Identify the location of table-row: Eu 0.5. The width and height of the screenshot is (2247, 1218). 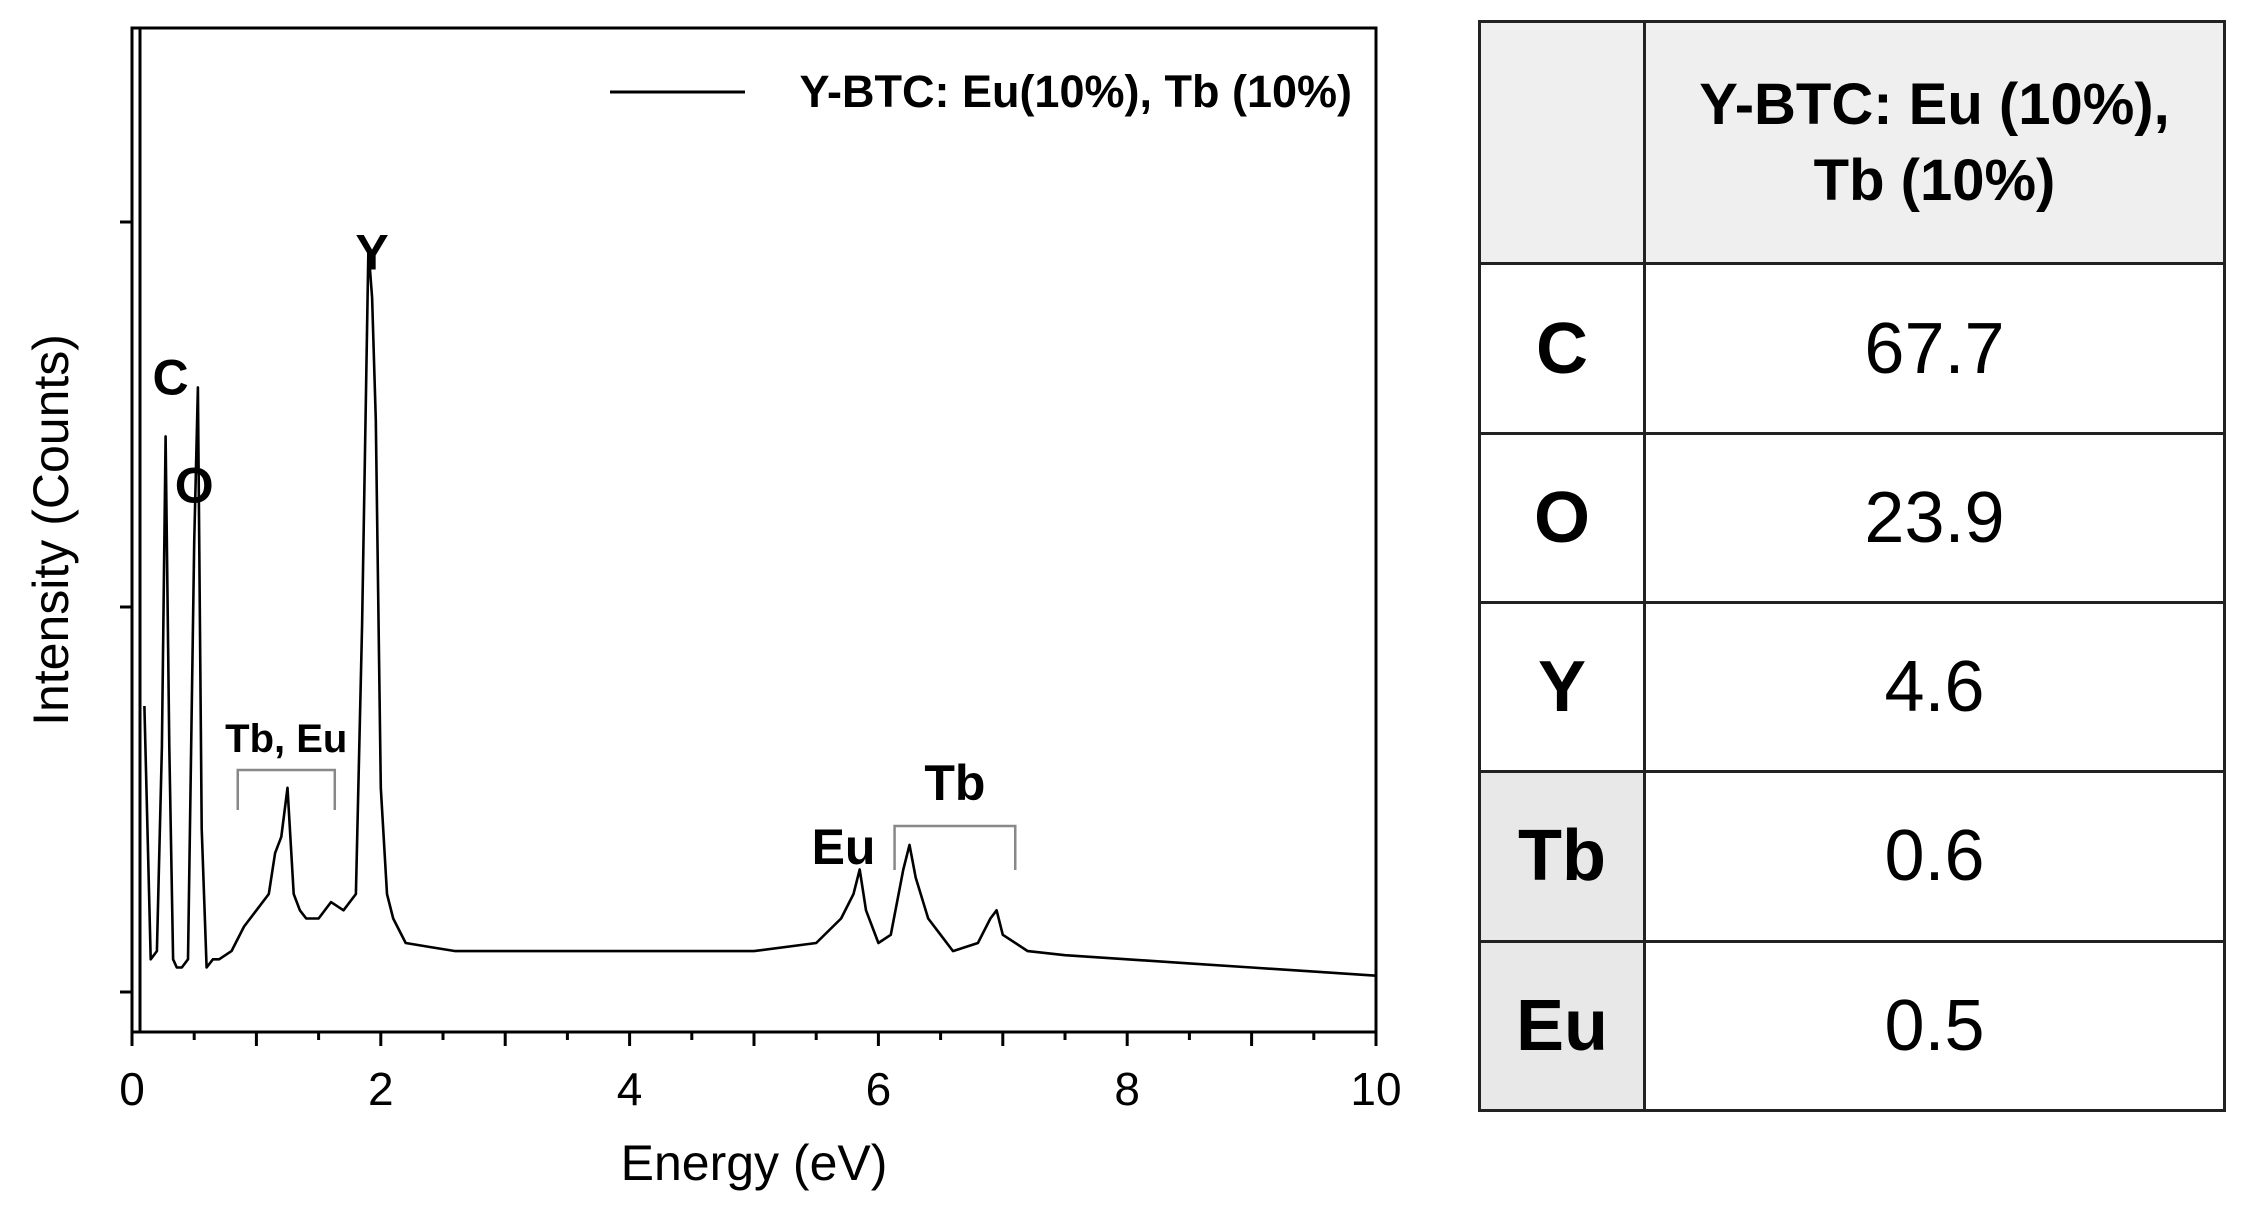
(1852, 1026).